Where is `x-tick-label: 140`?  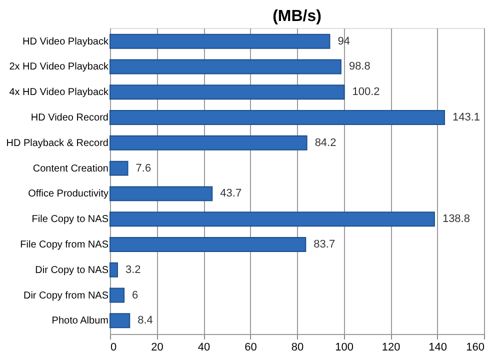
x-tick-label: 140 is located at coordinates (437, 348).